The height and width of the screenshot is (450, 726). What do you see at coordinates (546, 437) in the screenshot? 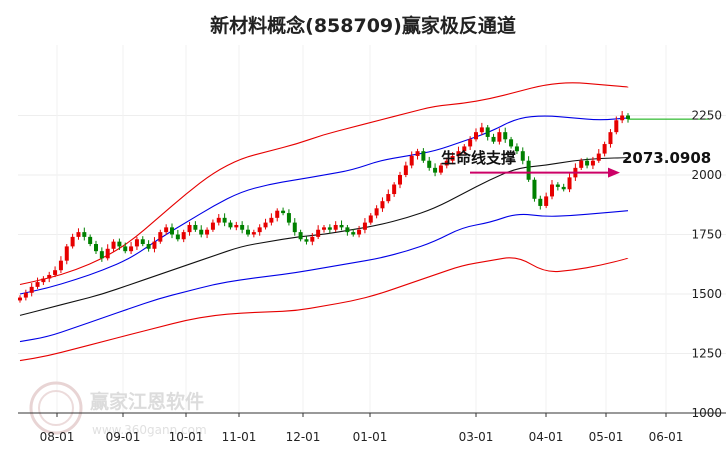
I see `x-tick-label-7: 04-01` at bounding box center [546, 437].